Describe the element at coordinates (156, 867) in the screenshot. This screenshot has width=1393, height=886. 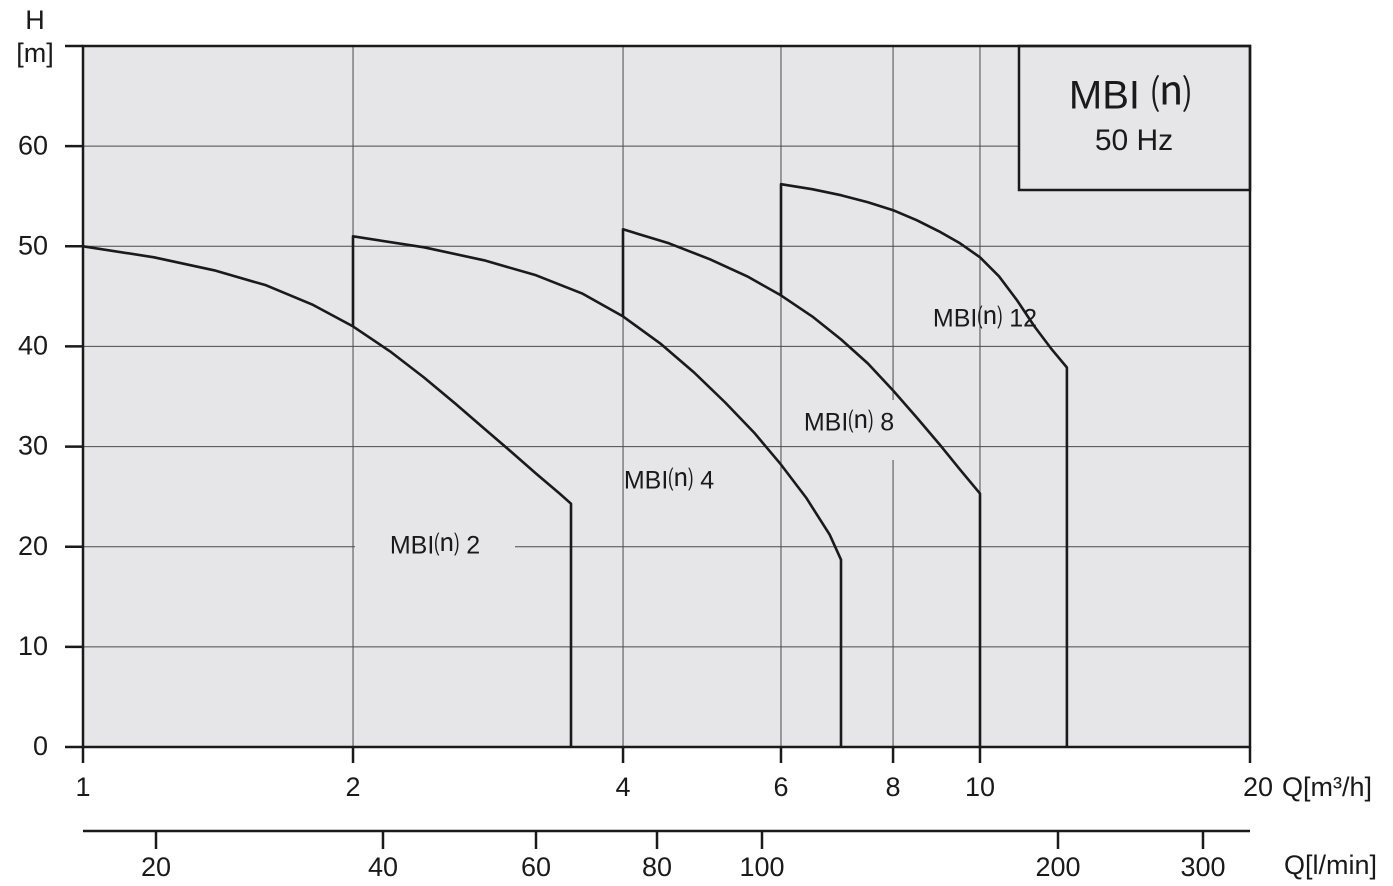
I see `secondary-tick-label: 20` at that location.